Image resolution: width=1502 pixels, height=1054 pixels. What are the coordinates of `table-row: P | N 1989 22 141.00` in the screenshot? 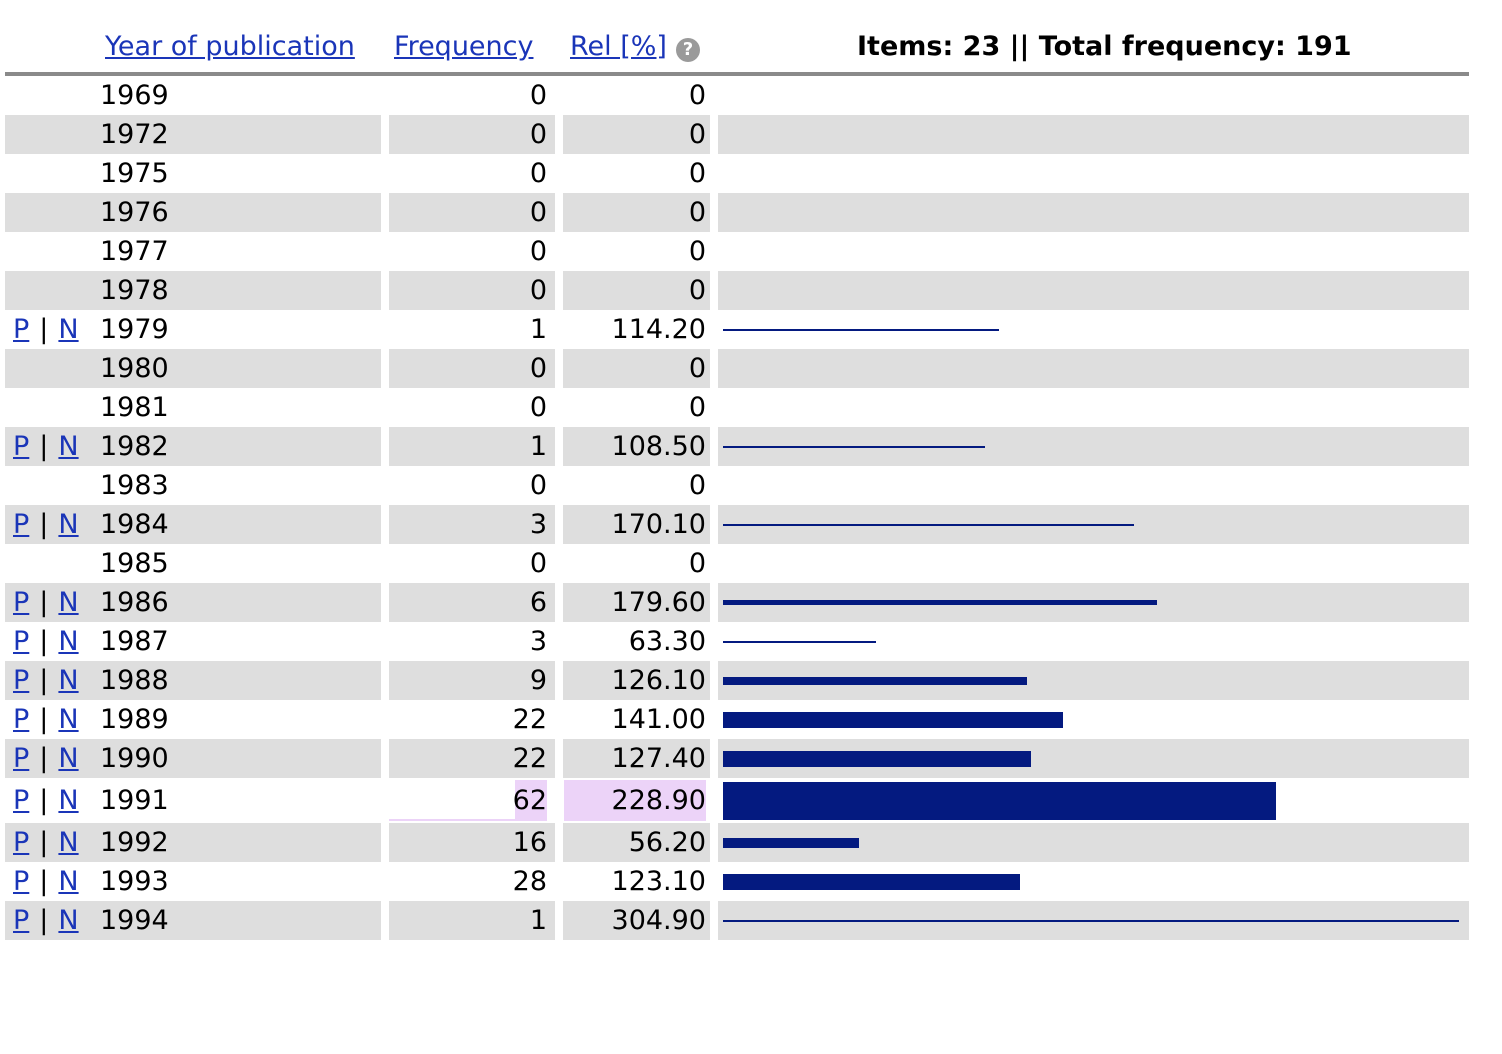 It's located at (737, 719).